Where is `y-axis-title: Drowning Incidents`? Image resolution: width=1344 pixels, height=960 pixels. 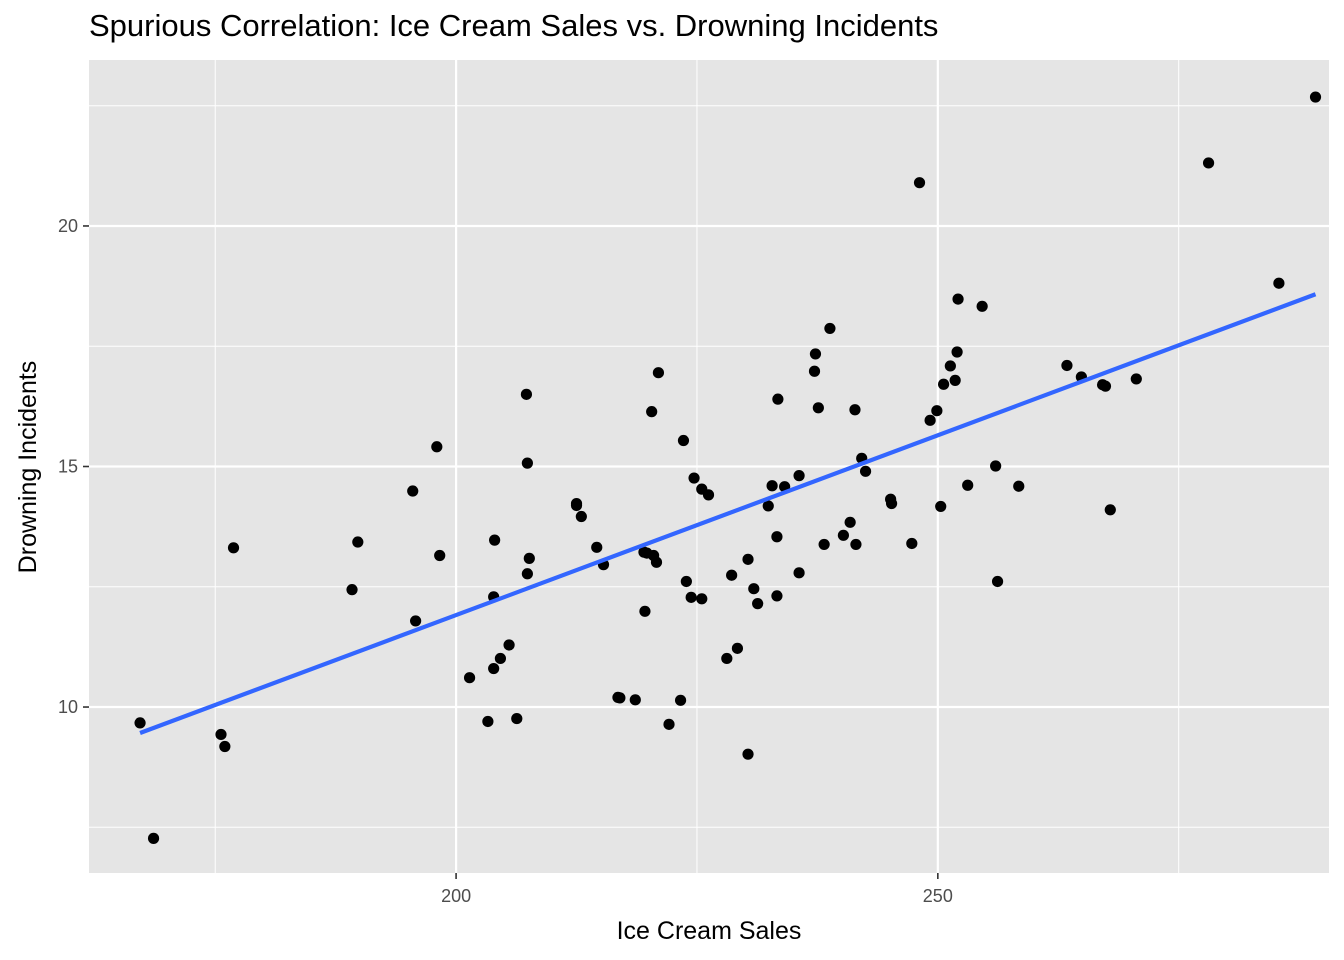
y-axis-title: Drowning Incidents is located at coordinates (28, 467).